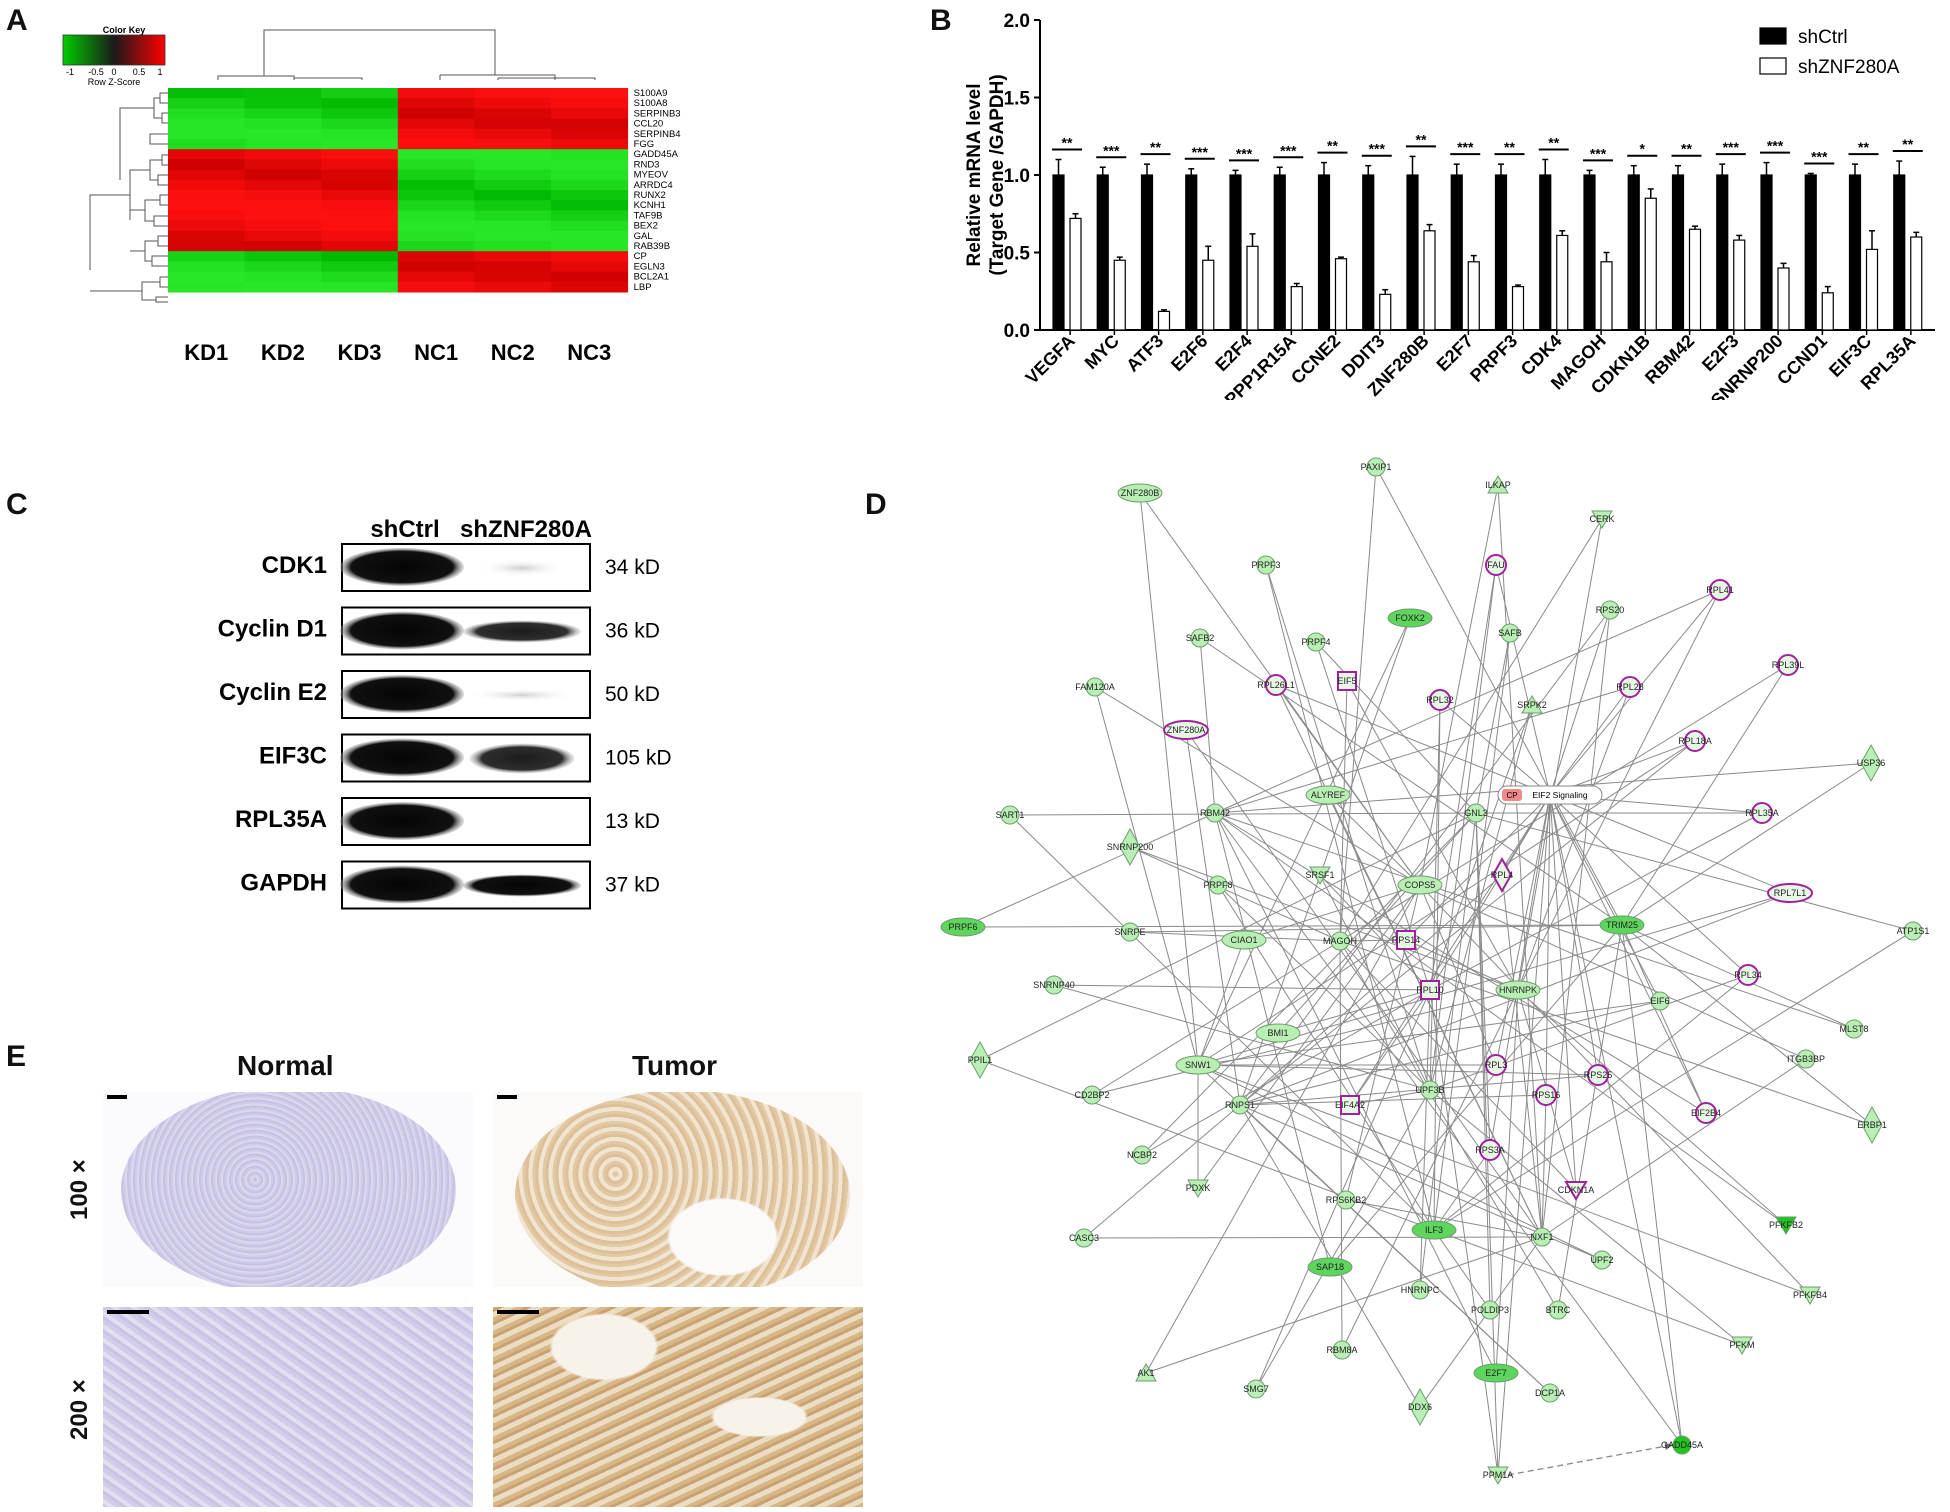 This screenshot has width=1950, height=1512. What do you see at coordinates (1092, 1095) in the screenshot?
I see `network-node: CD2BP2` at bounding box center [1092, 1095].